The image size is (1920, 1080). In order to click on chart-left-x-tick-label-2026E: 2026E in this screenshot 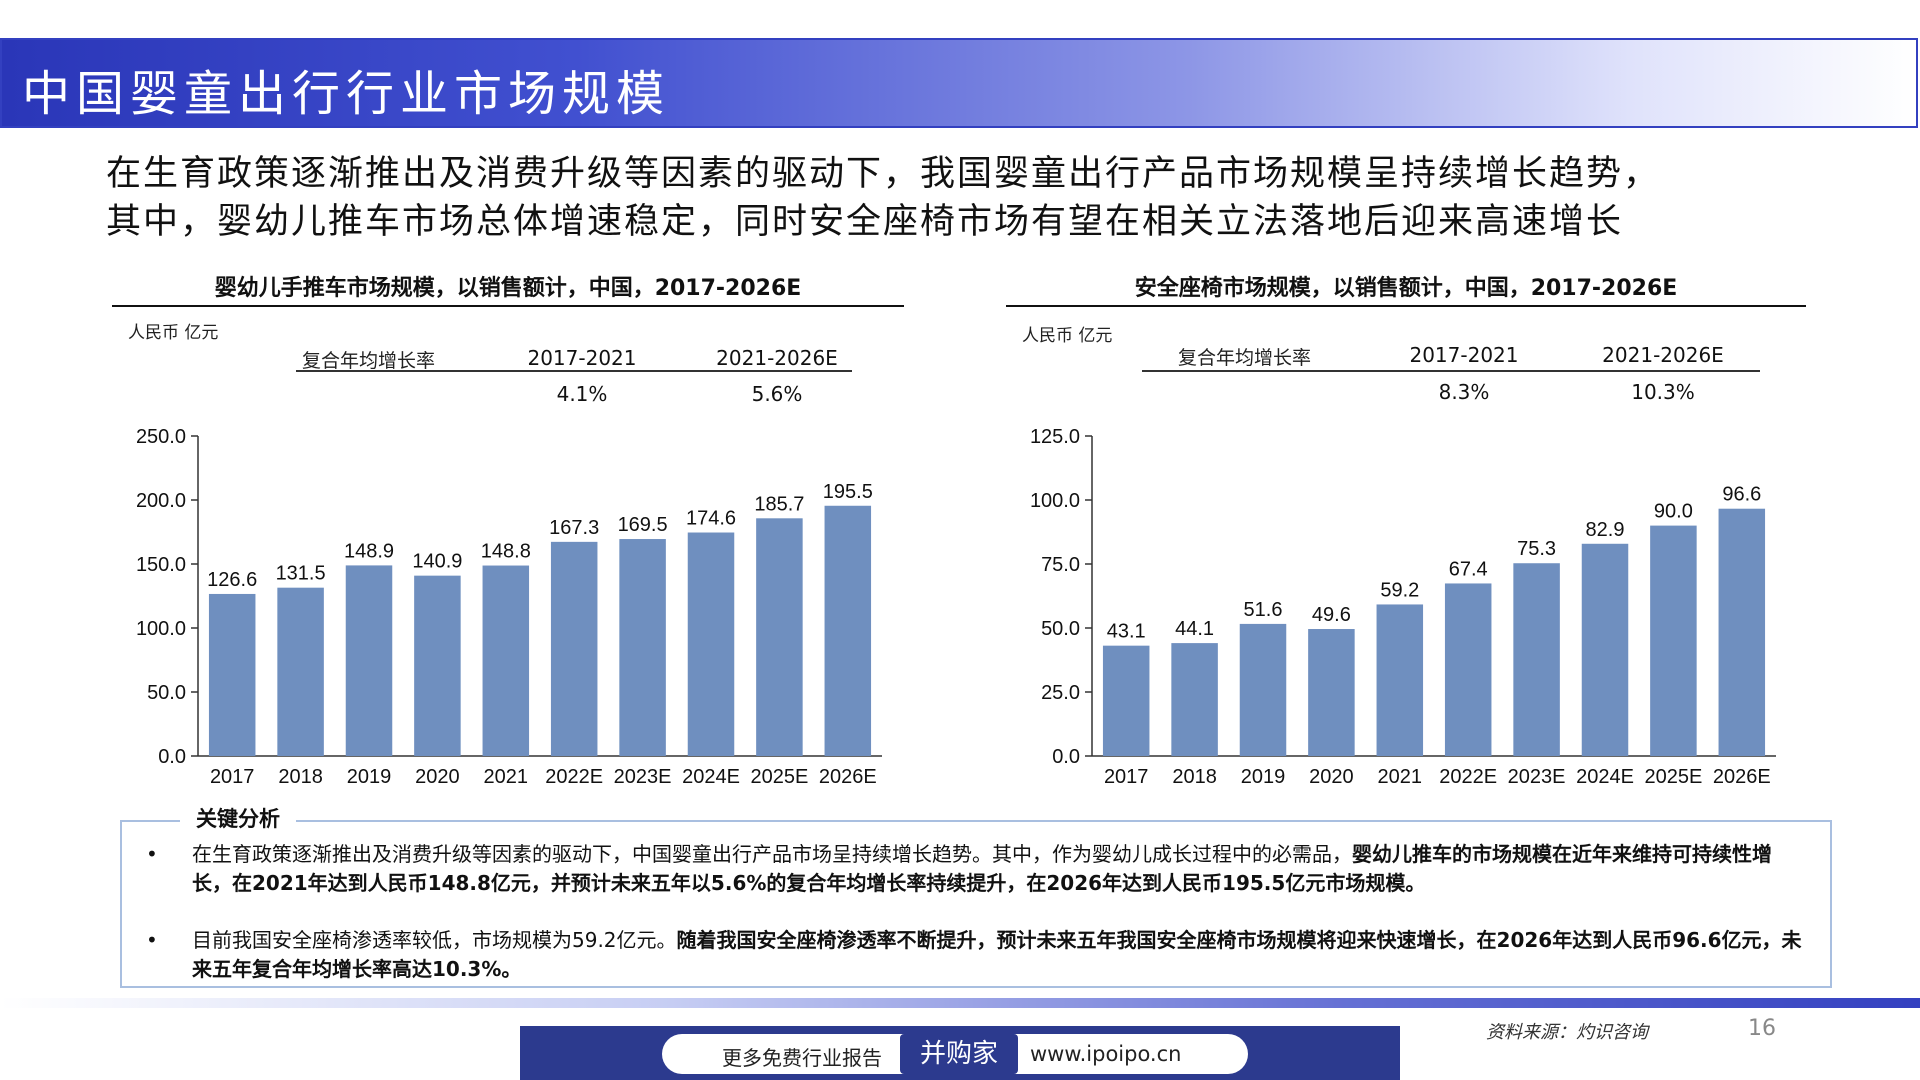, I will do `click(848, 777)`.